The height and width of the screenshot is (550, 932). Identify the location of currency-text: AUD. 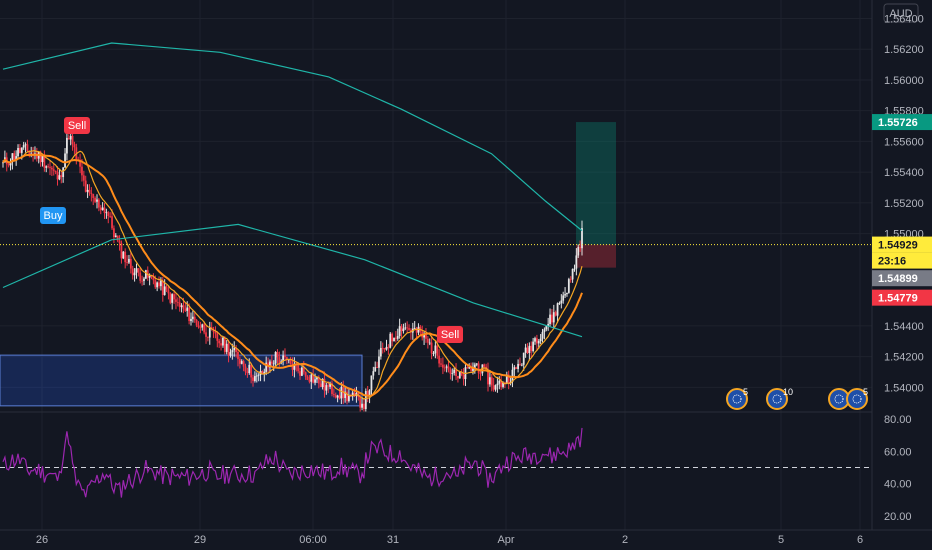
(900, 14).